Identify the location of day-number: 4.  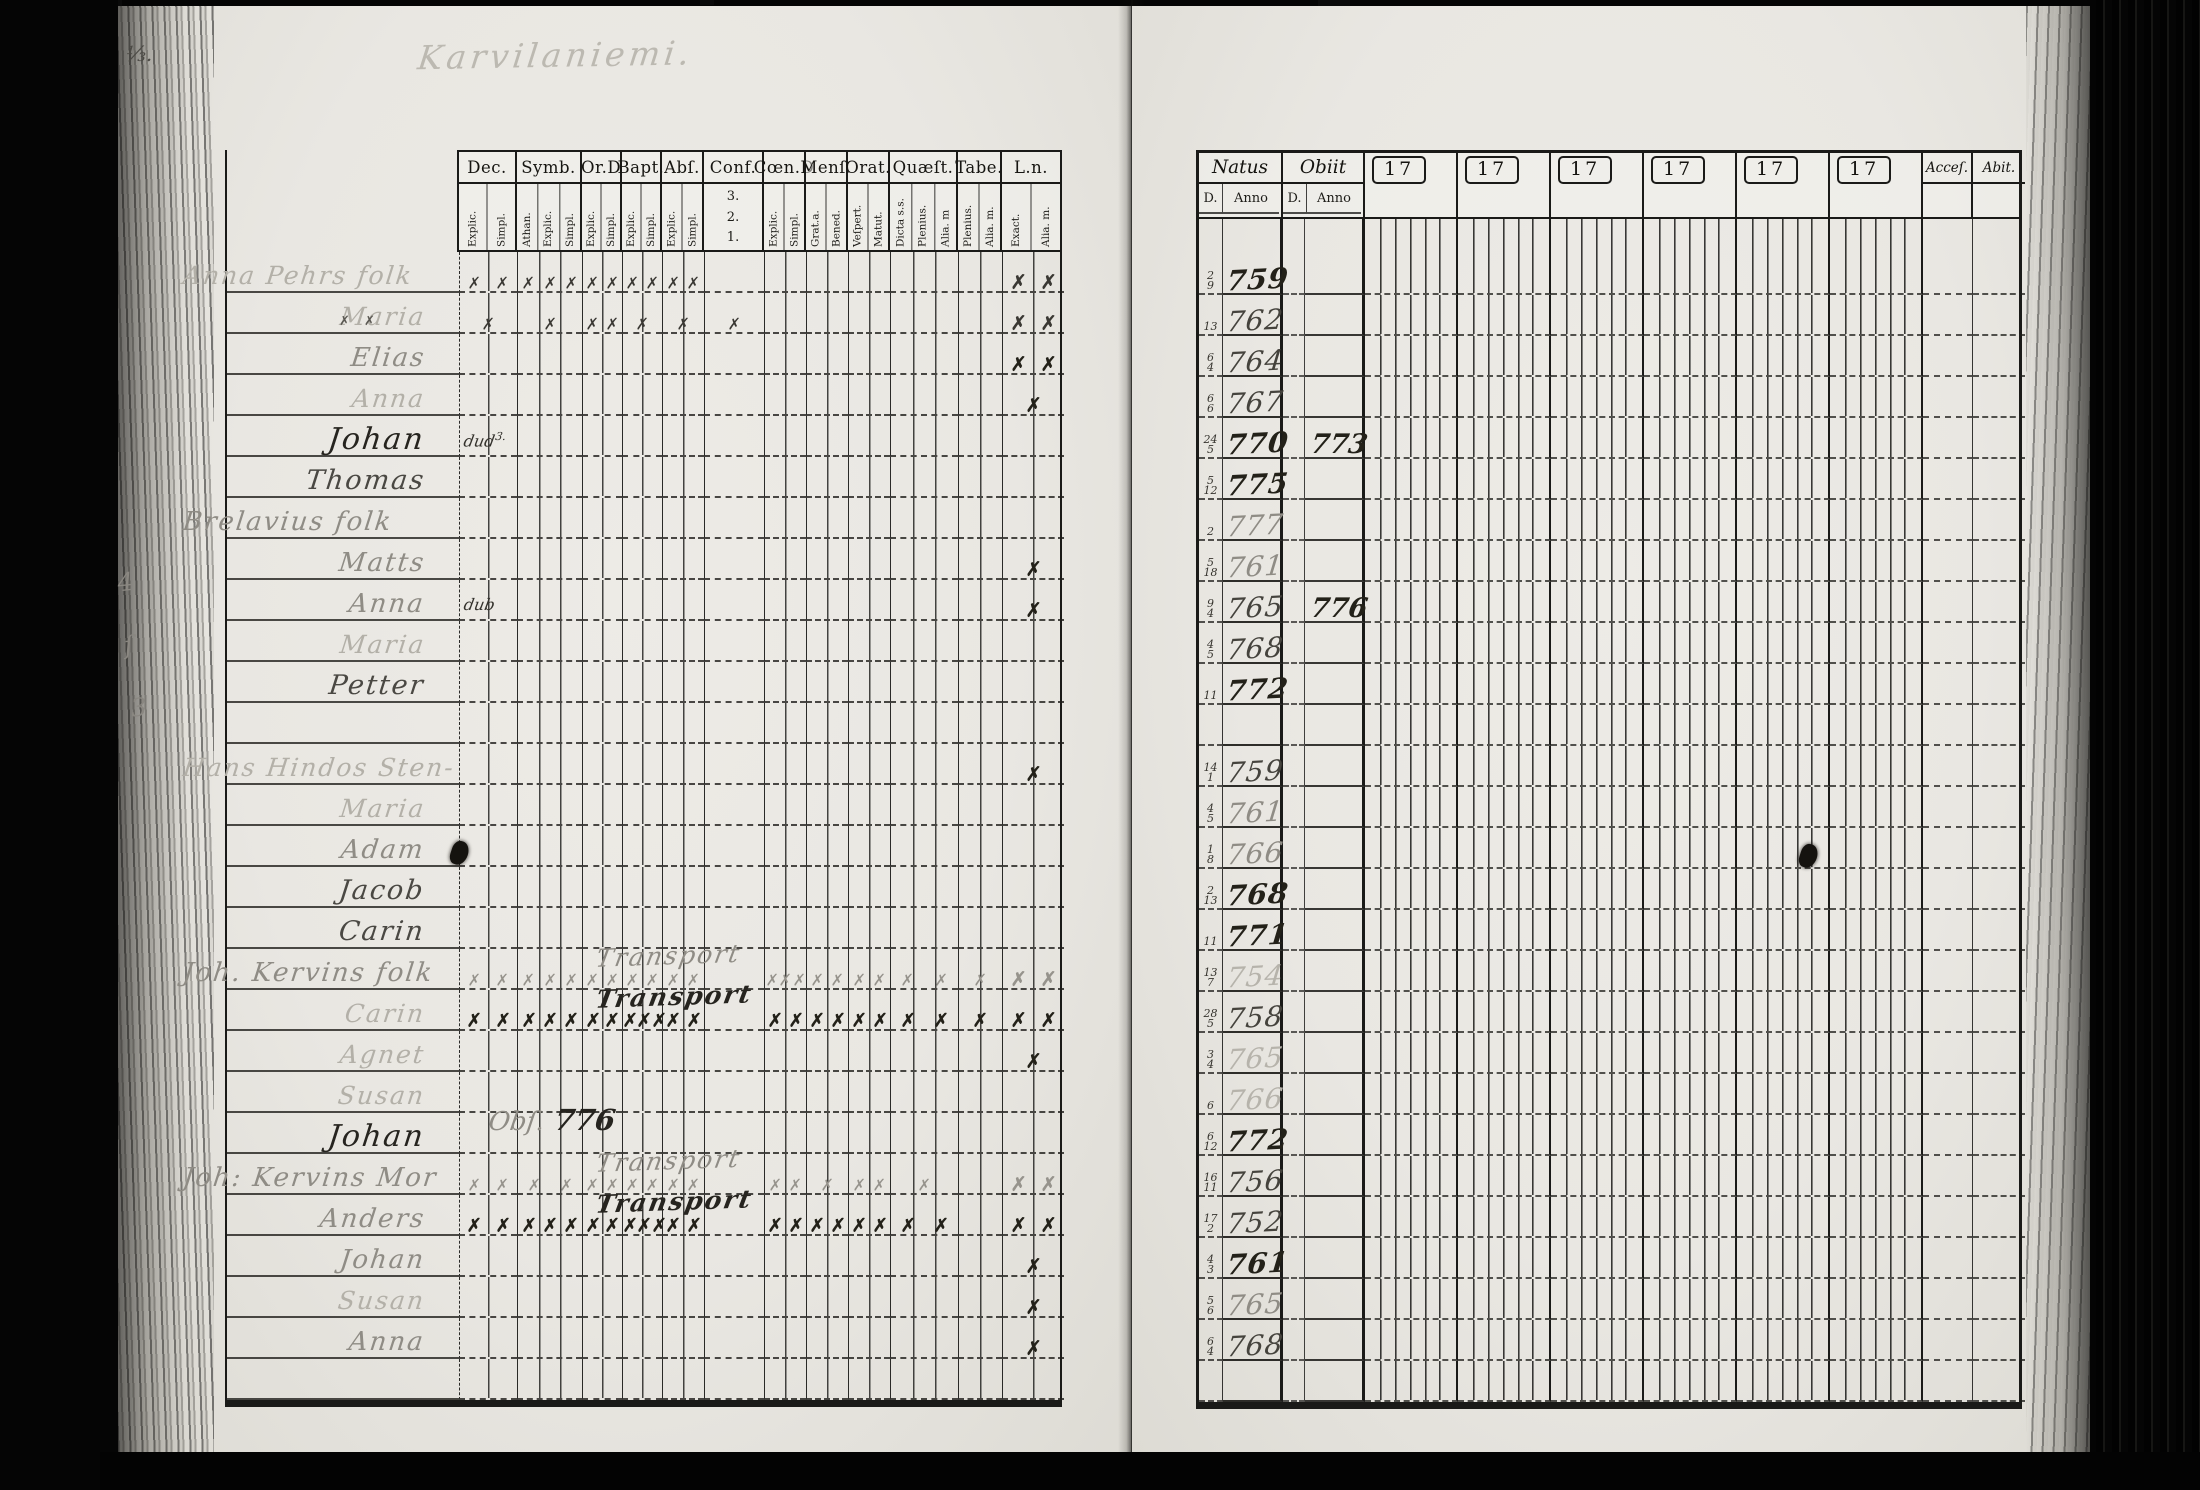
(1210, 1064).